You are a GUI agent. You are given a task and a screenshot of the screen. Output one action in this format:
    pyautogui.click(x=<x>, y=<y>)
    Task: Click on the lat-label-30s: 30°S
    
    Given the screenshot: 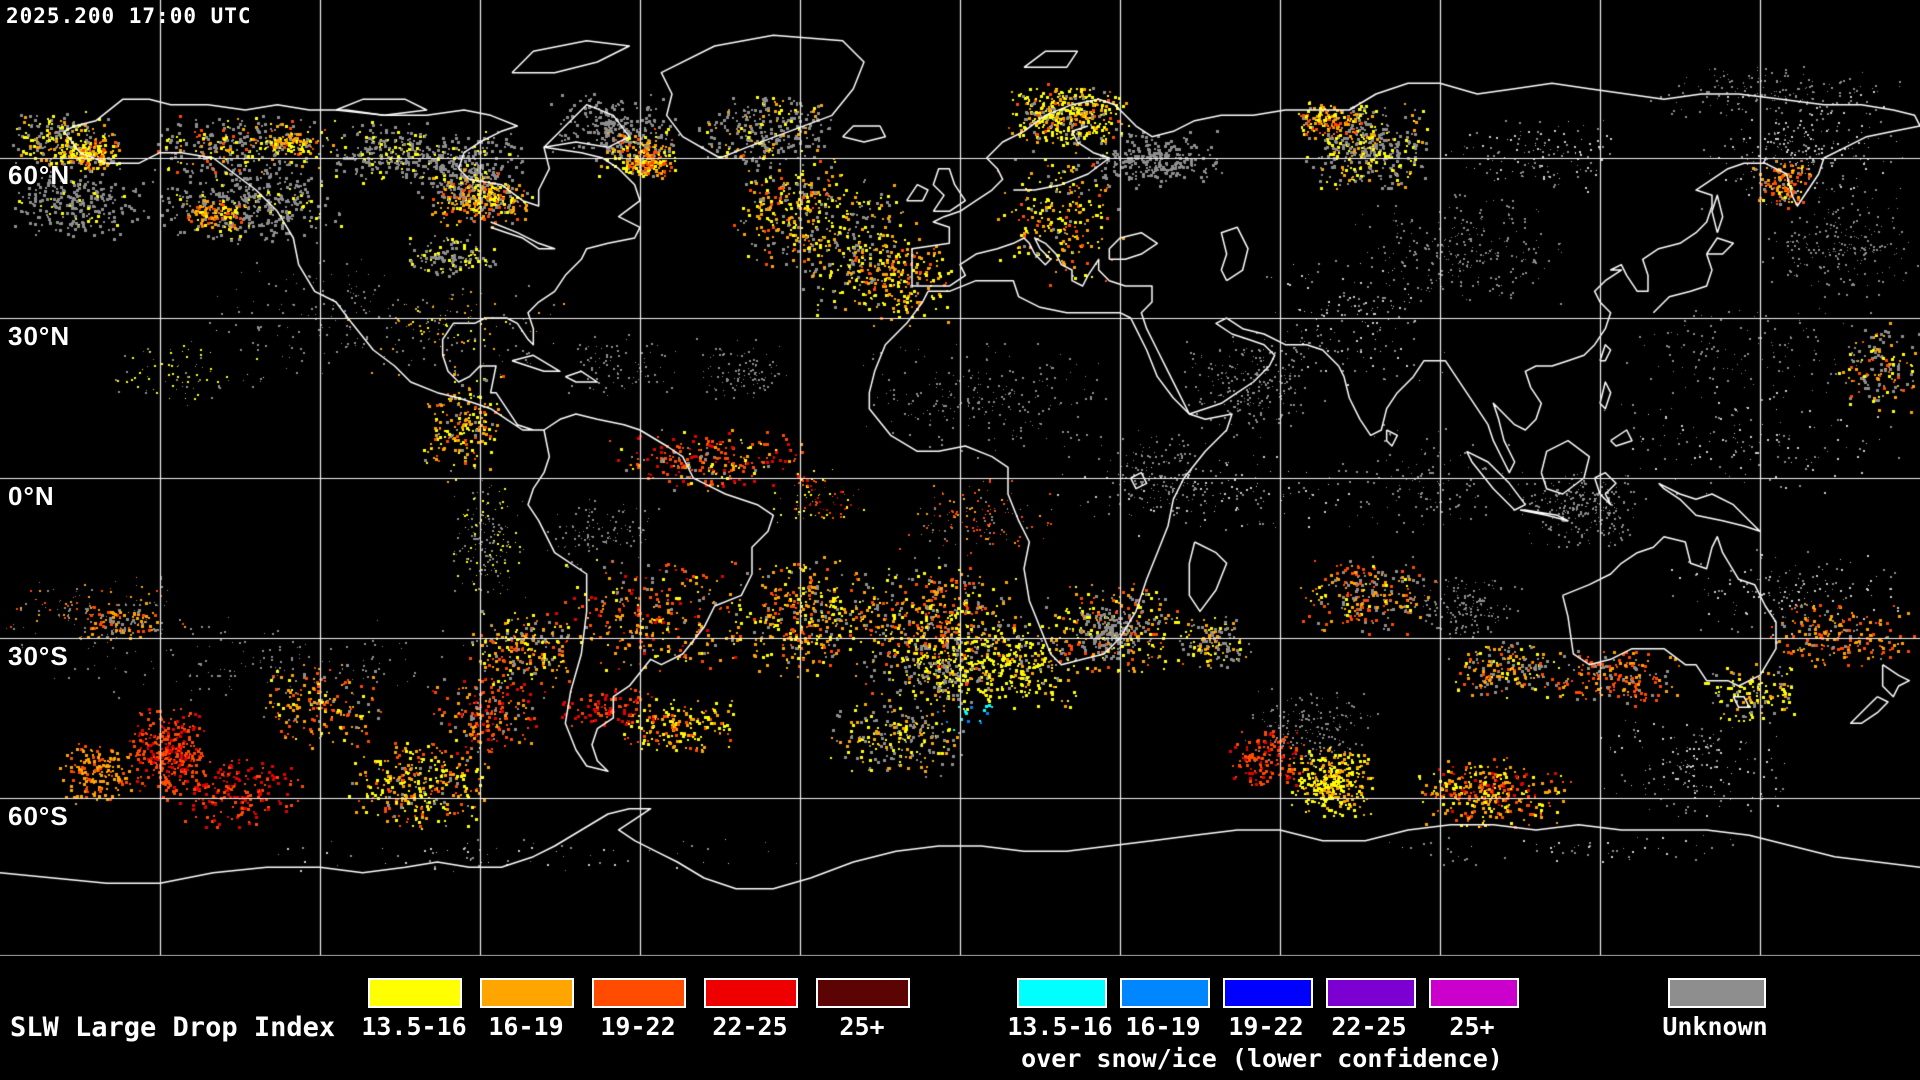 What is the action you would take?
    pyautogui.click(x=38, y=656)
    